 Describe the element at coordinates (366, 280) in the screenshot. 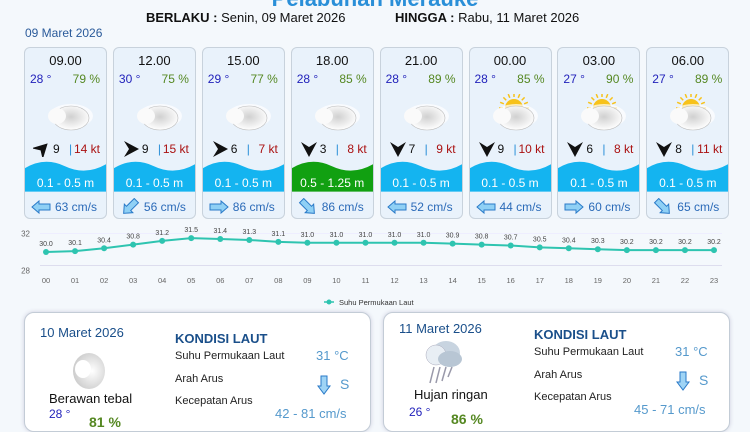

I see `x-tick-label: 11` at that location.